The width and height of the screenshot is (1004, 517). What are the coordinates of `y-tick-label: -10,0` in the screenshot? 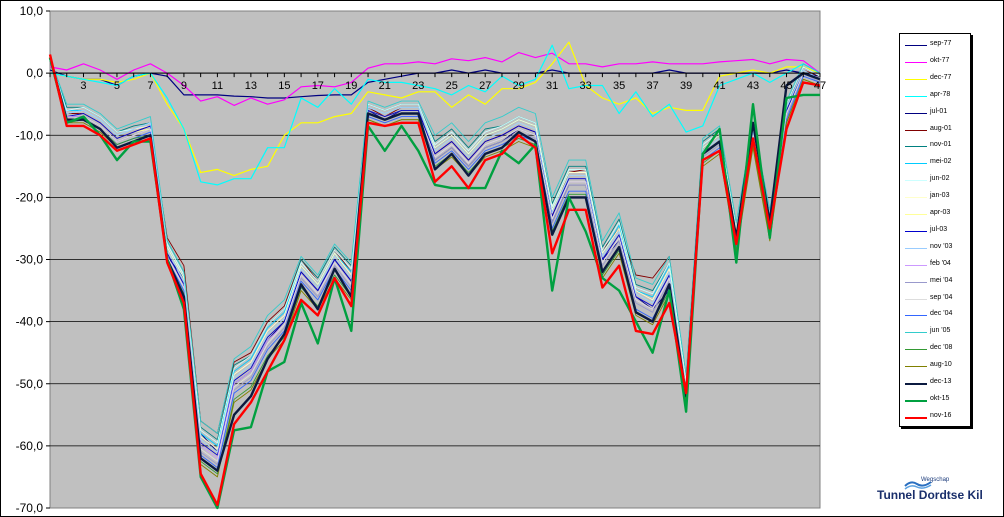 It's located at (30, 135).